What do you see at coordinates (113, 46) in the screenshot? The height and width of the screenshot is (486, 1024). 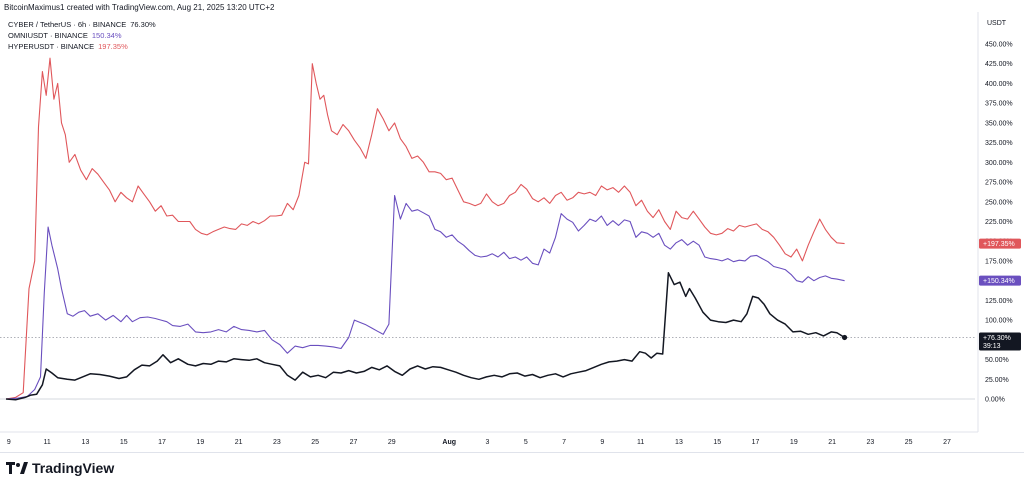 I see `legend-value: 197.35%` at bounding box center [113, 46].